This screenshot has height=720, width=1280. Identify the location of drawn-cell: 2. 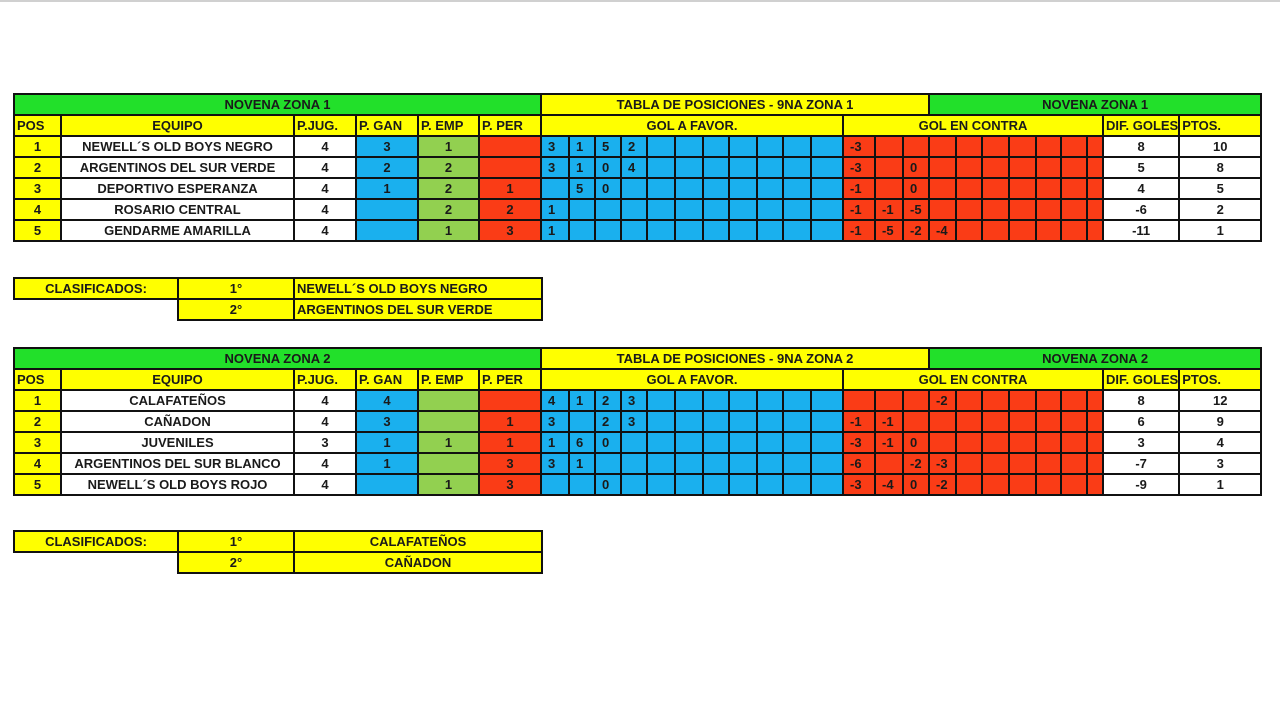
(448, 188).